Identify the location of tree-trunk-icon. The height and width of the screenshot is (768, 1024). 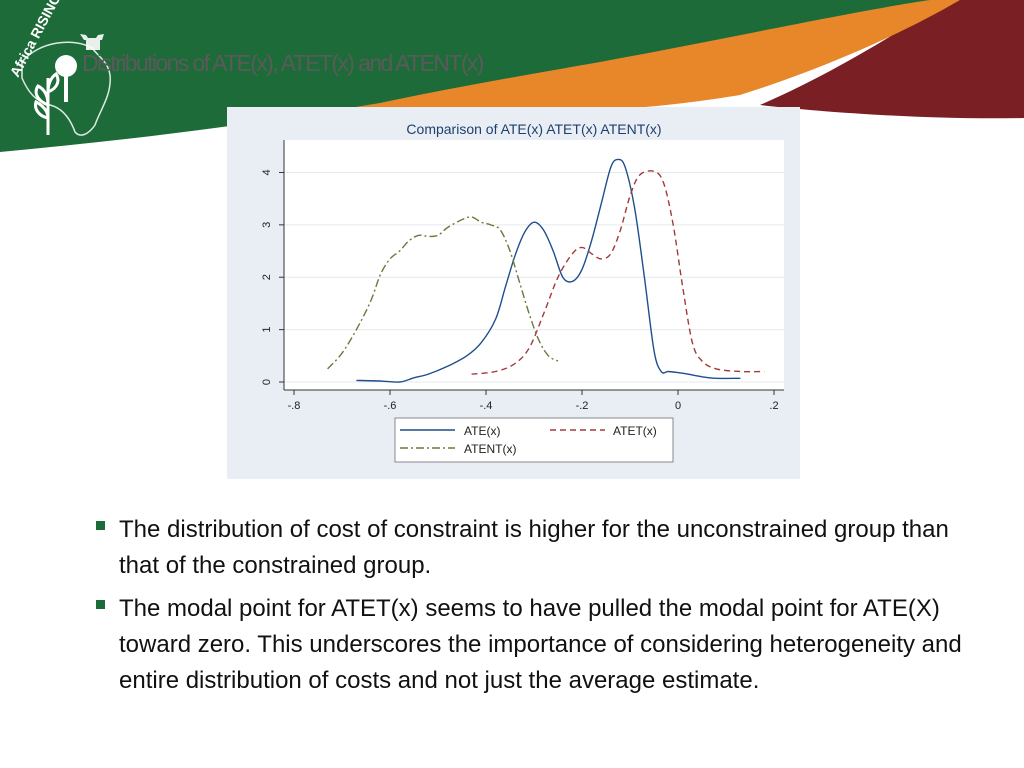
(66, 88).